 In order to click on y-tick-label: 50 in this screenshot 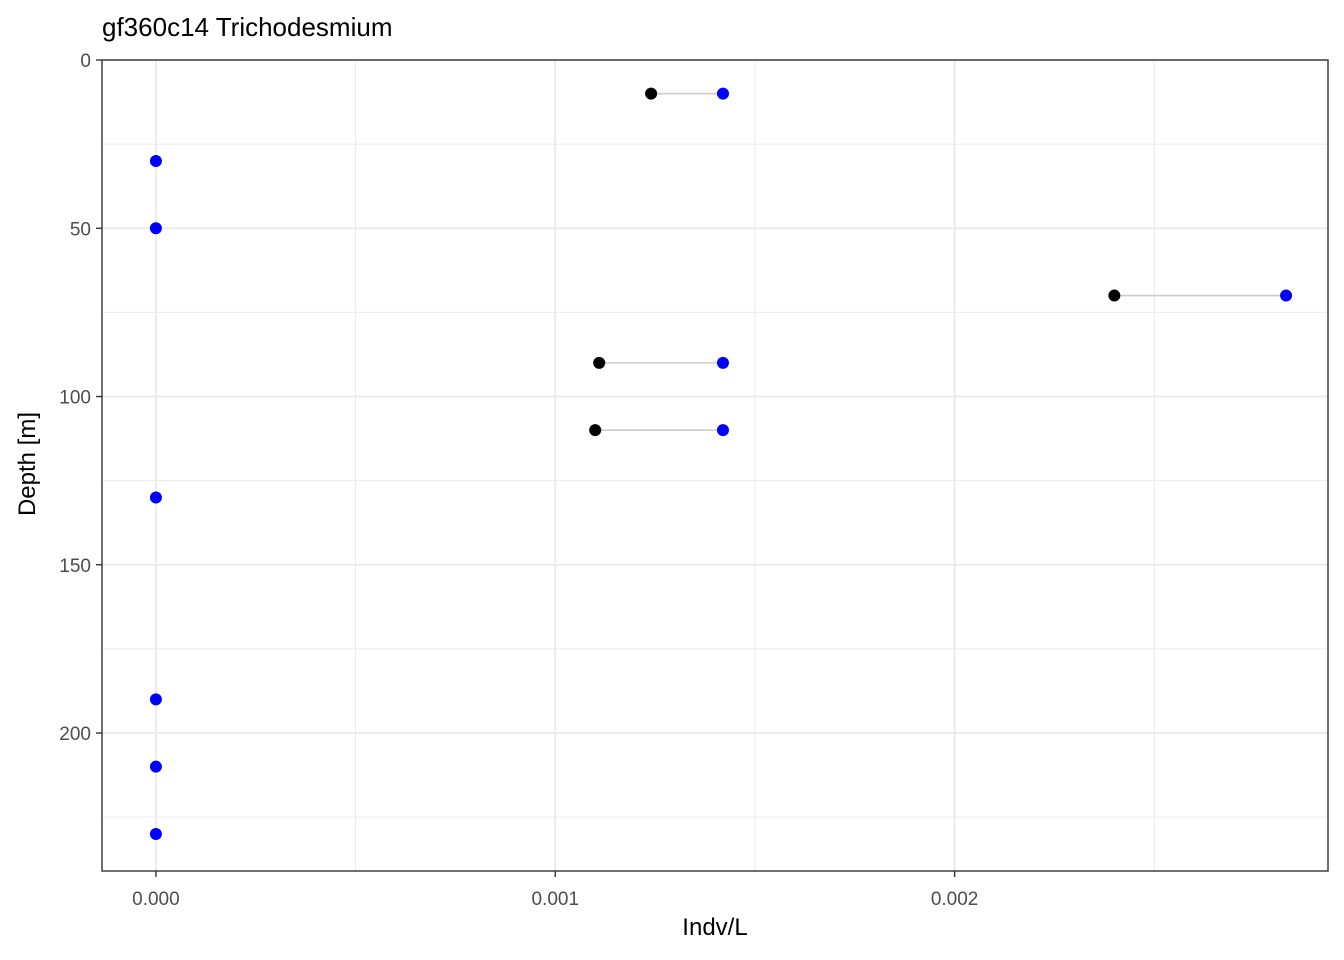, I will do `click(80, 229)`.